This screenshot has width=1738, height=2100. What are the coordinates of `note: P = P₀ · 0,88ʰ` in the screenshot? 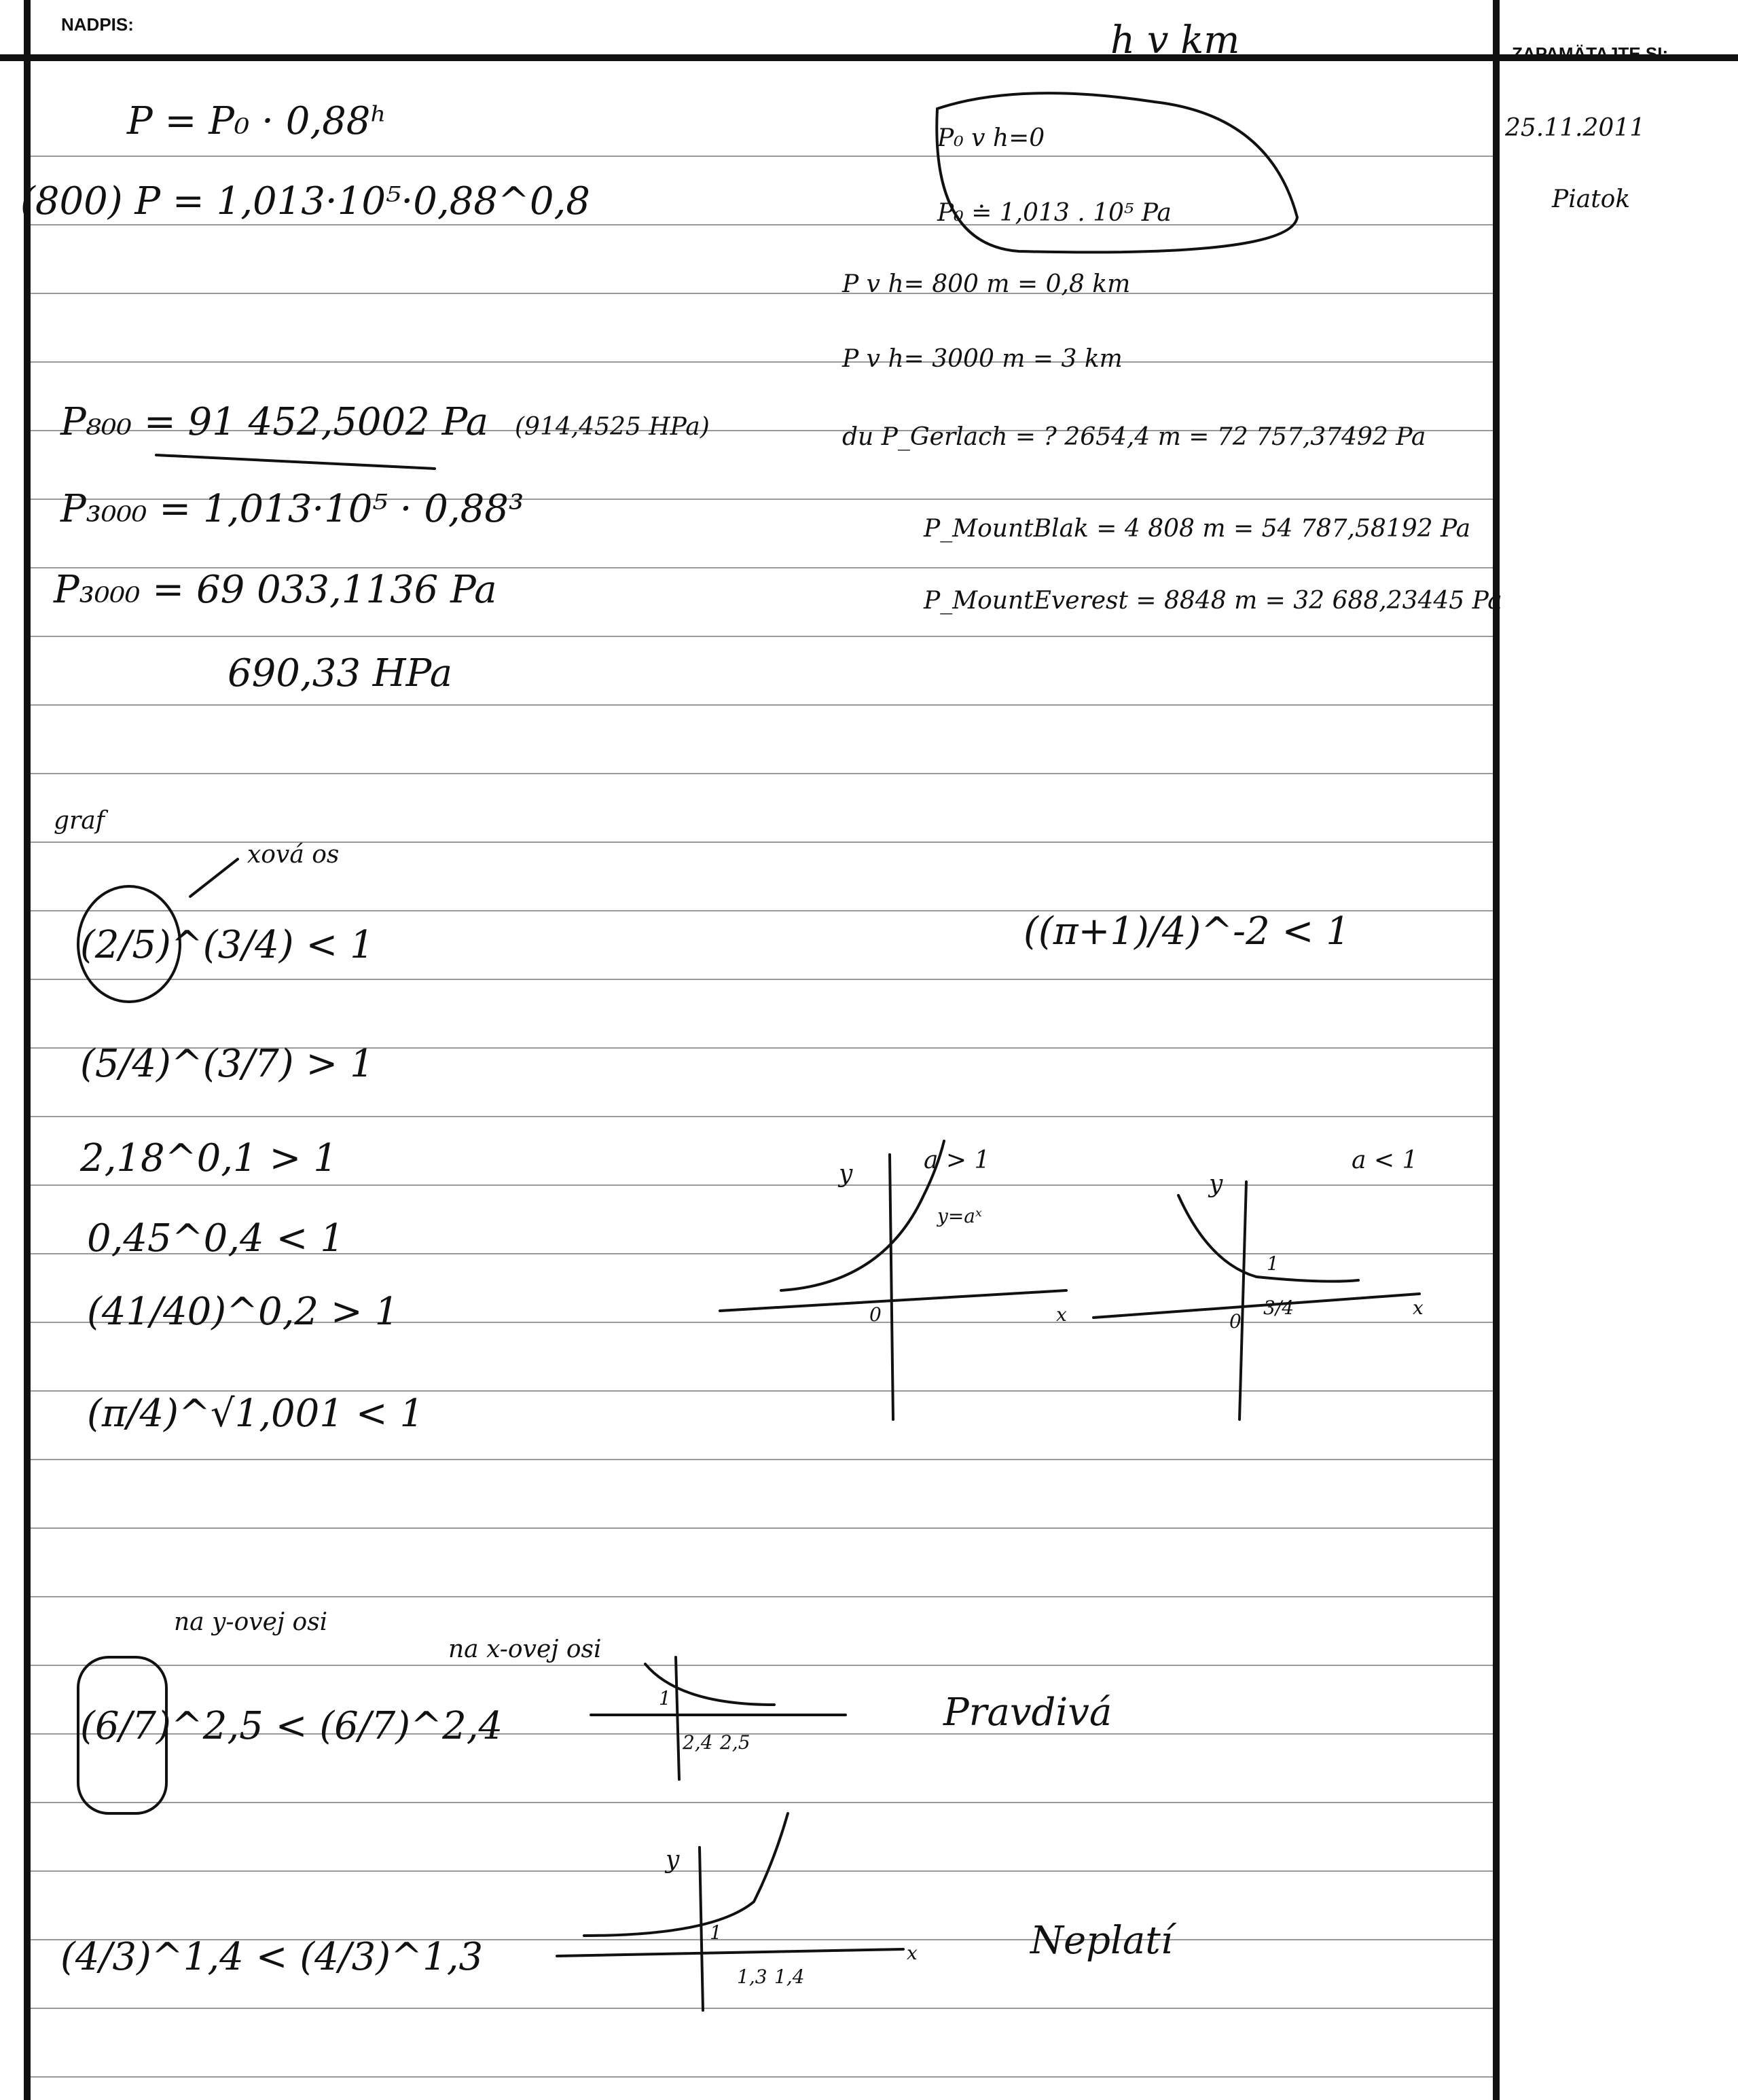 It's located at (256, 121).